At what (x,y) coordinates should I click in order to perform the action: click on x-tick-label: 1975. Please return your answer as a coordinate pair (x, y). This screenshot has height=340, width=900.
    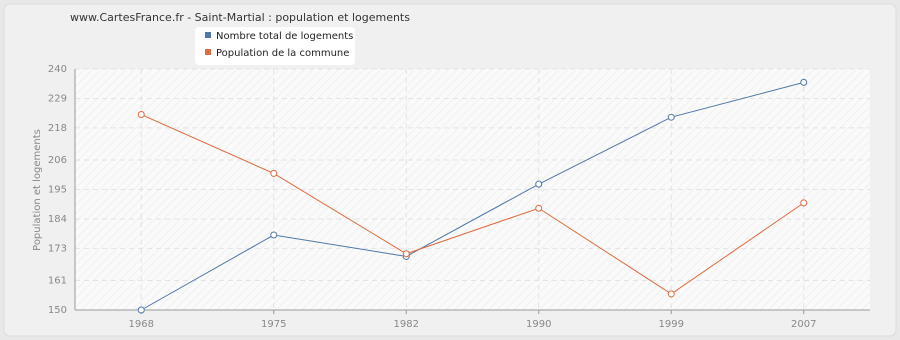
    Looking at the image, I should click on (273, 324).